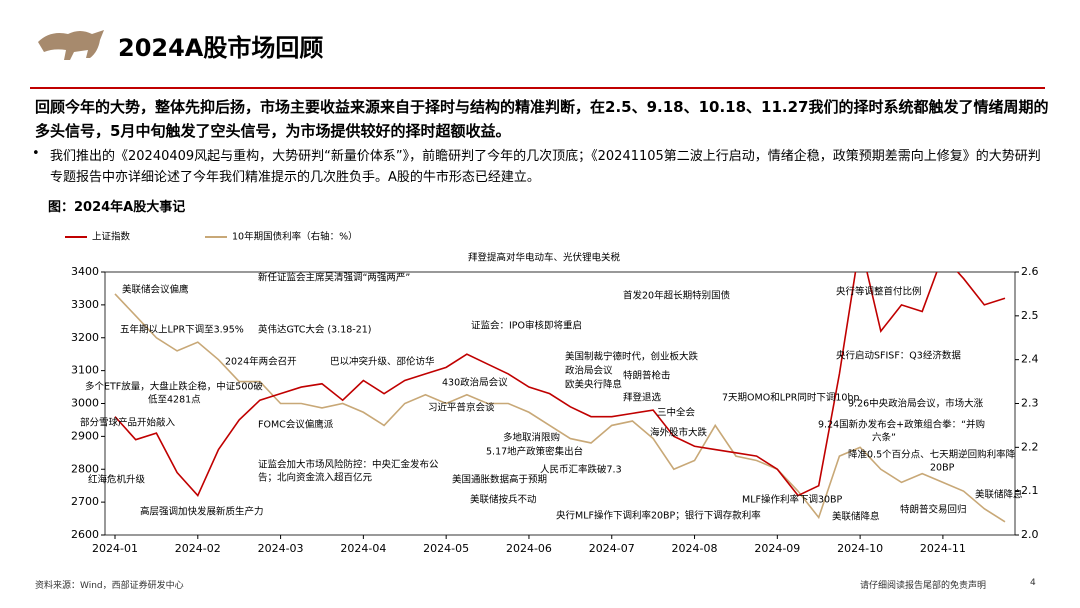  Describe the element at coordinates (942, 468) in the screenshot. I see `annotation: 20BP` at that location.